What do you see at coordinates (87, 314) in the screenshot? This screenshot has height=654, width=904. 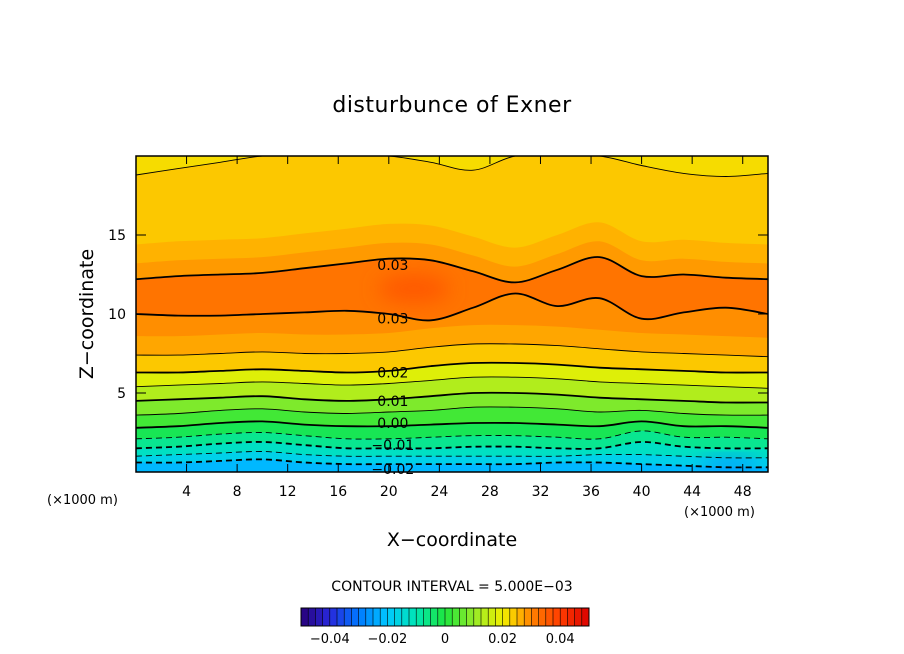 I see `y-axis-label: Z−coordinate` at bounding box center [87, 314].